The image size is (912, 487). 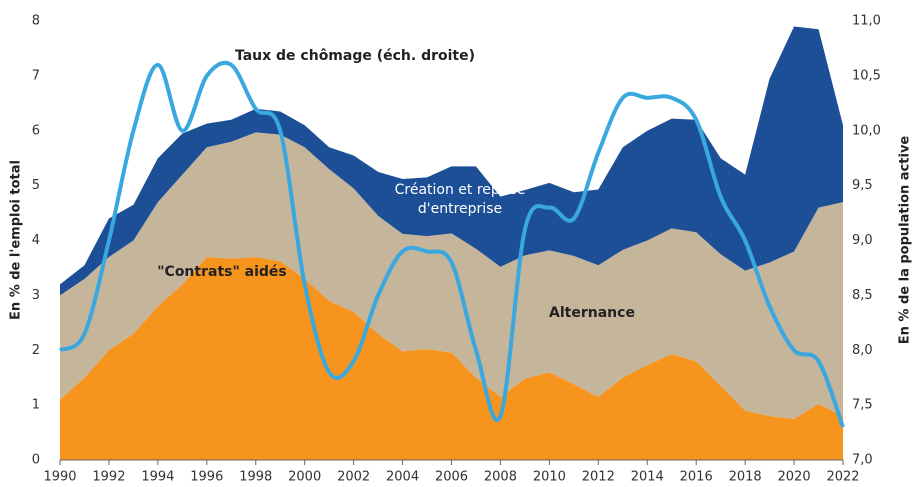 What do you see at coordinates (36, 350) in the screenshot?
I see `y-tick-label: 2` at bounding box center [36, 350].